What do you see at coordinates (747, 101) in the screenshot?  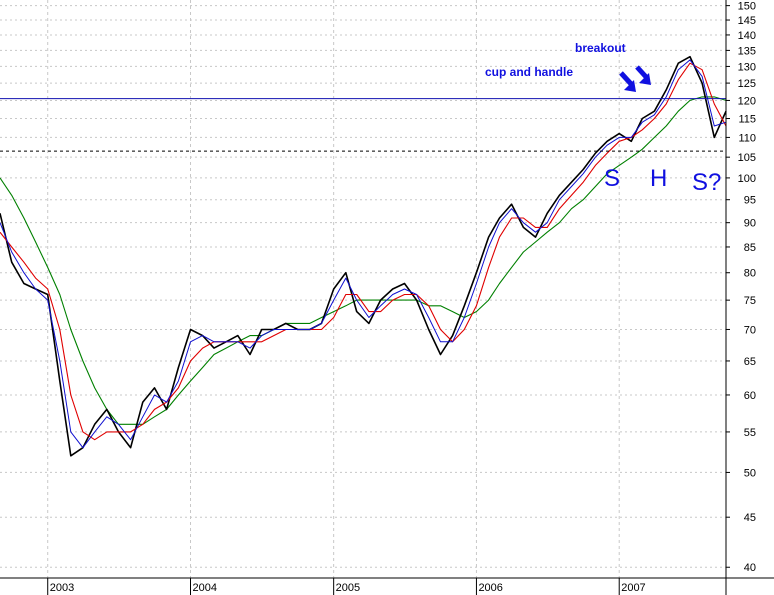 I see `y-tick-label: 120` at bounding box center [747, 101].